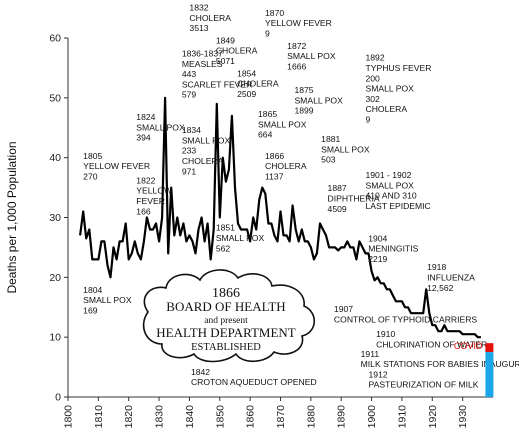 This screenshot has width=519, height=437. What do you see at coordinates (433, 417) in the screenshot?
I see `x-tick-label: 1920` at bounding box center [433, 417].